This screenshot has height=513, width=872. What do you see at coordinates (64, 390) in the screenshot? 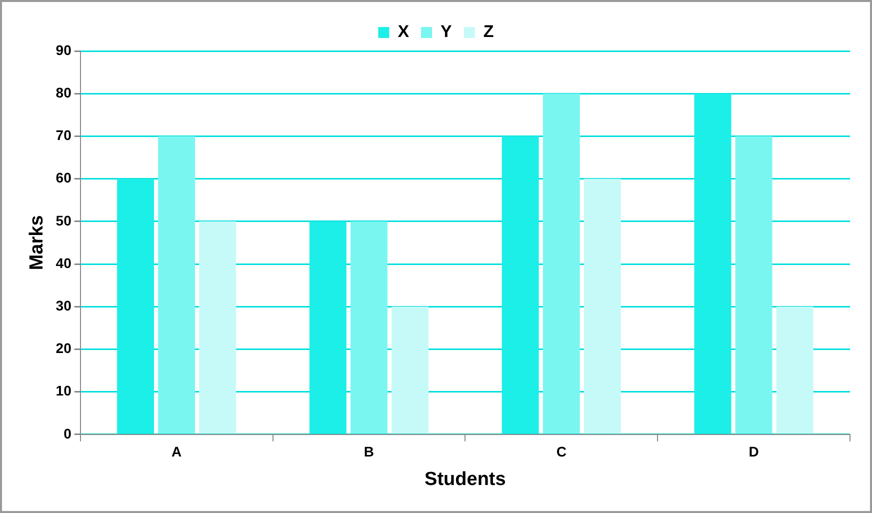
I see `y-tick-label: 10` at bounding box center [64, 390].